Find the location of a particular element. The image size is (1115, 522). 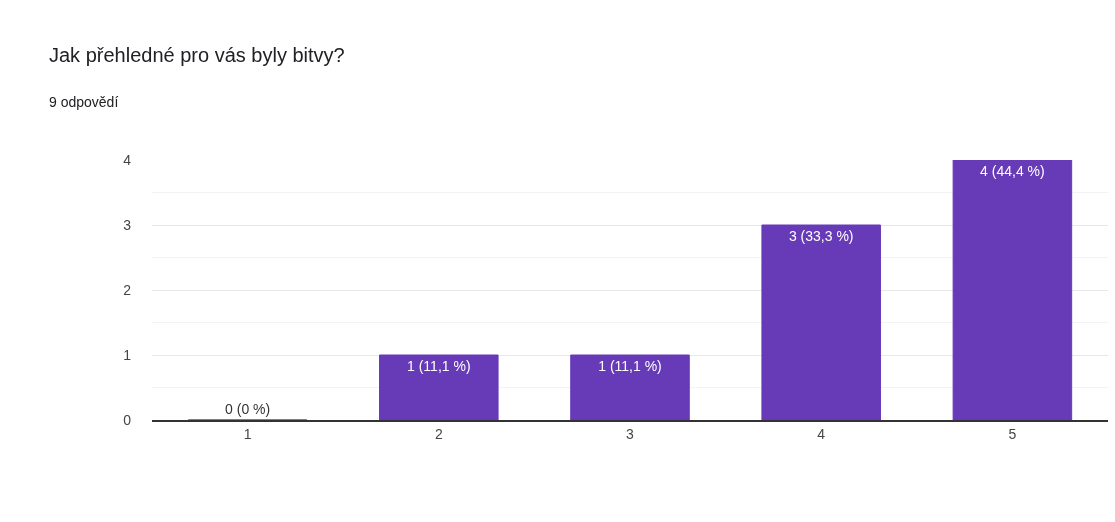

y-tick-label: 4 is located at coordinates (127, 159).